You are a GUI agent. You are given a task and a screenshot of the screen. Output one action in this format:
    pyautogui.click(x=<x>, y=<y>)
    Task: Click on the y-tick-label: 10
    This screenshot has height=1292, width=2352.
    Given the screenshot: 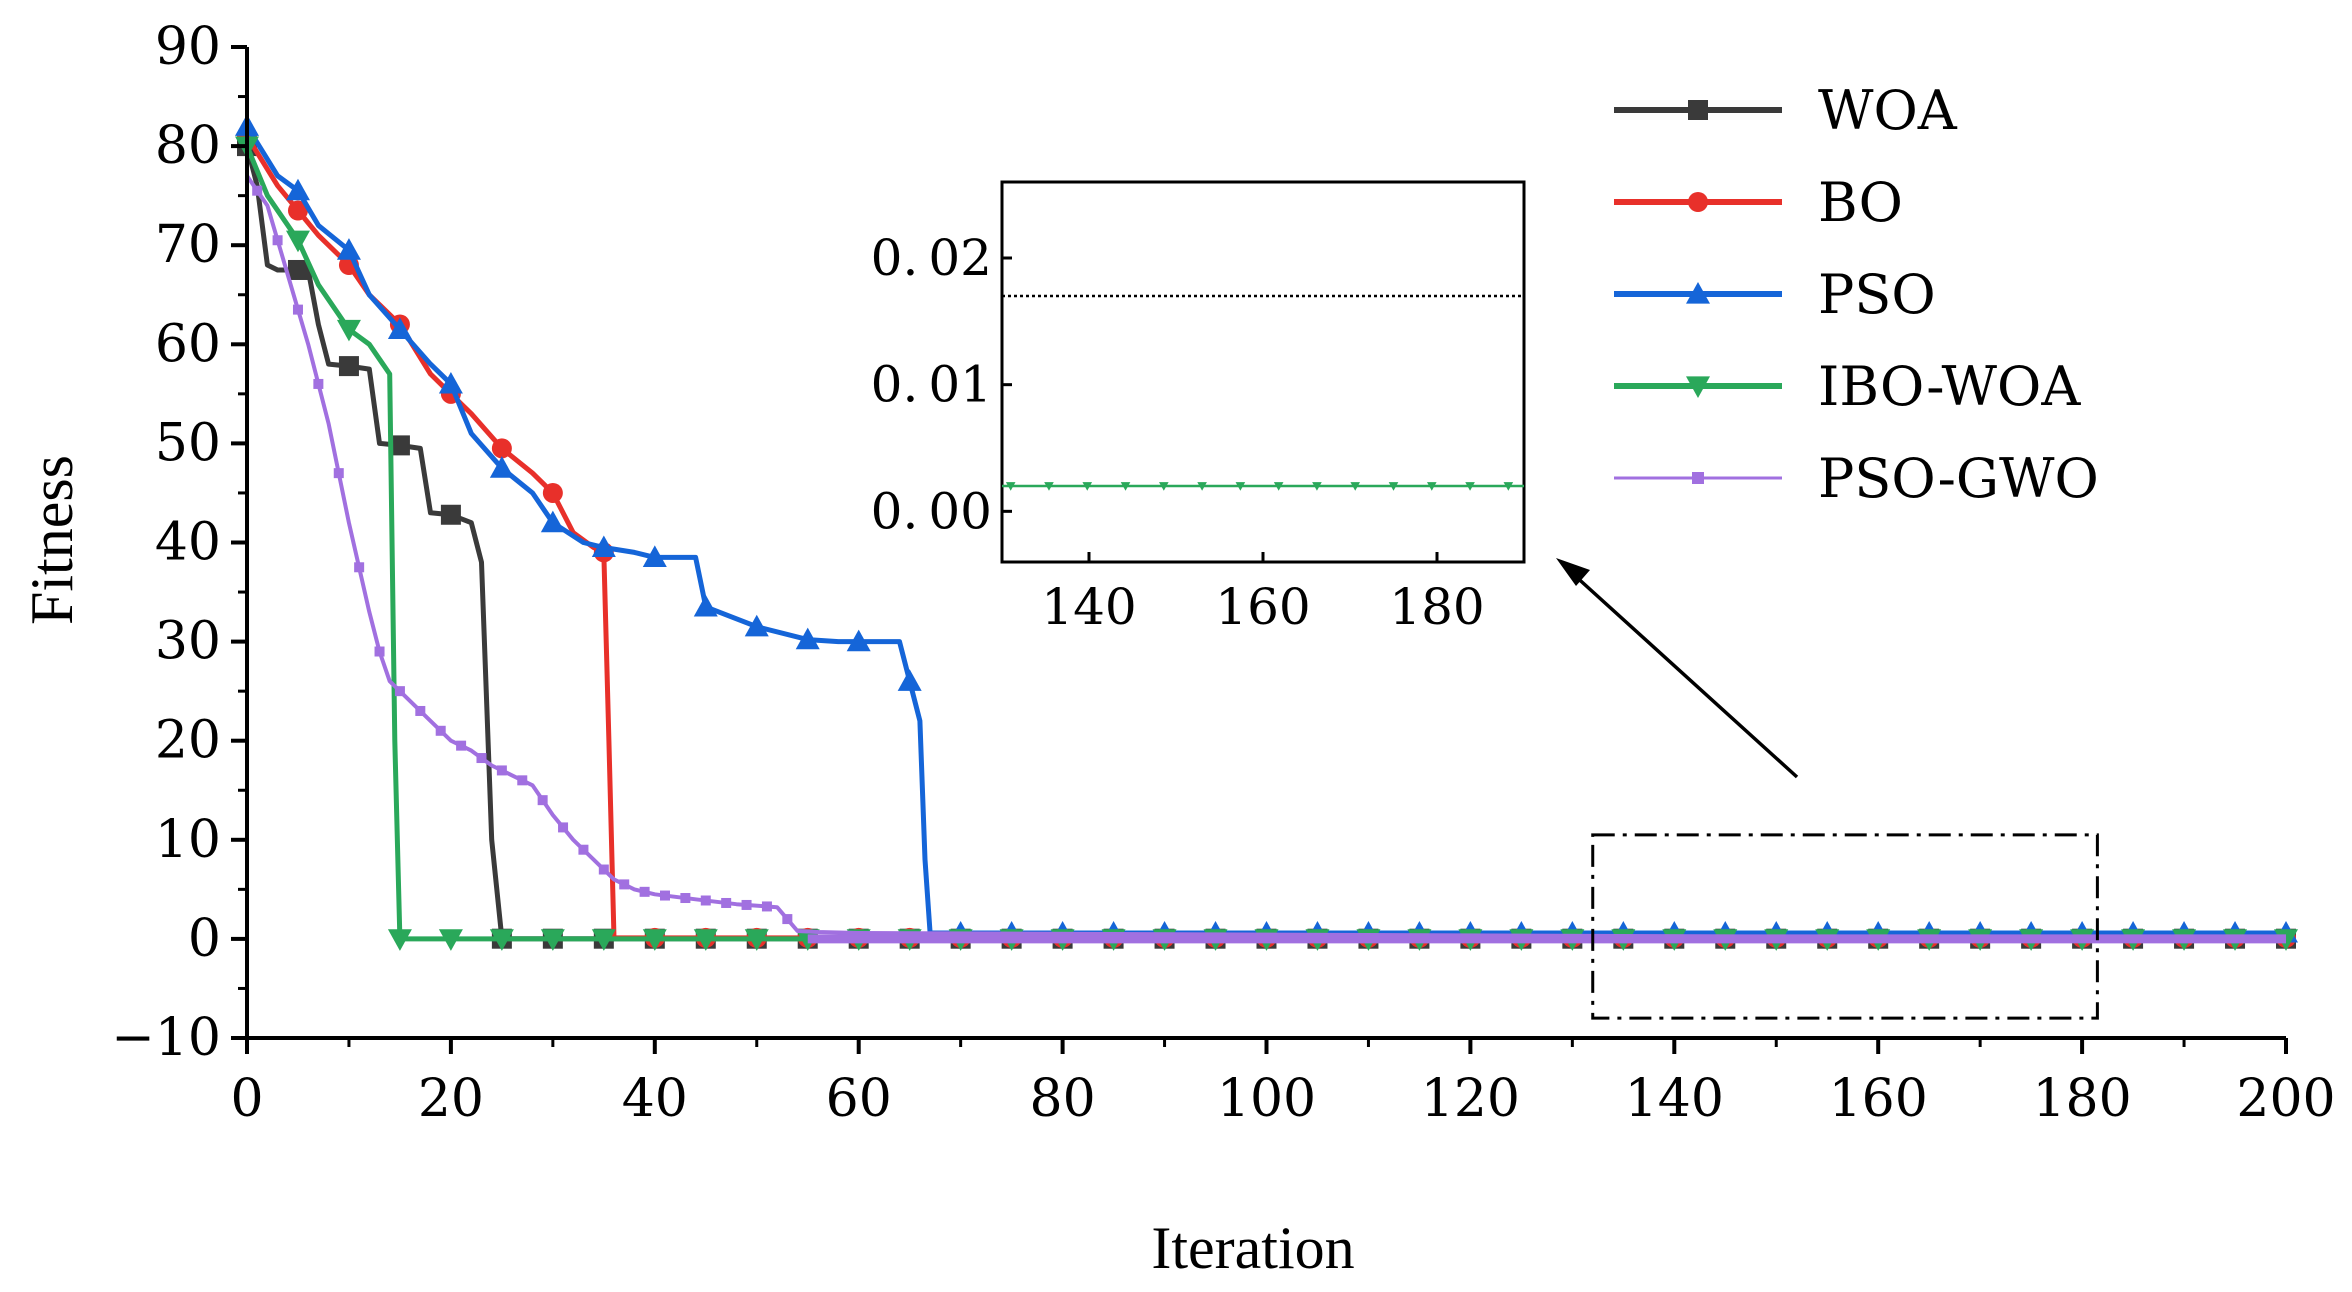 What is the action you would take?
    pyautogui.click(x=188, y=840)
    